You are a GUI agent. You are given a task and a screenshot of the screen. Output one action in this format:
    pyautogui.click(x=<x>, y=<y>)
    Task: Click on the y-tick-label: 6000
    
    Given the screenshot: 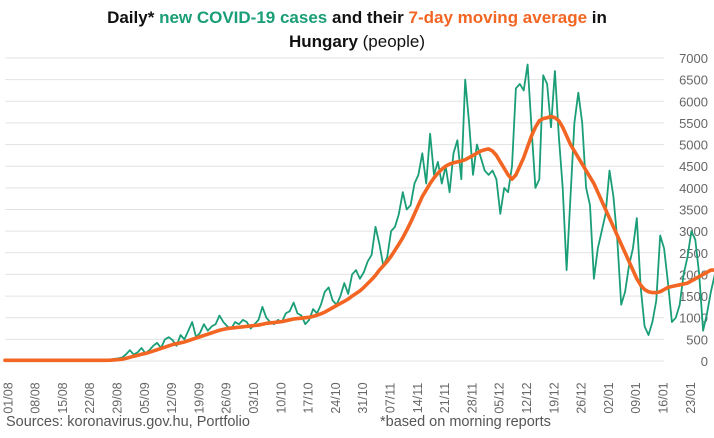 What is the action you would take?
    pyautogui.click(x=693, y=101)
    